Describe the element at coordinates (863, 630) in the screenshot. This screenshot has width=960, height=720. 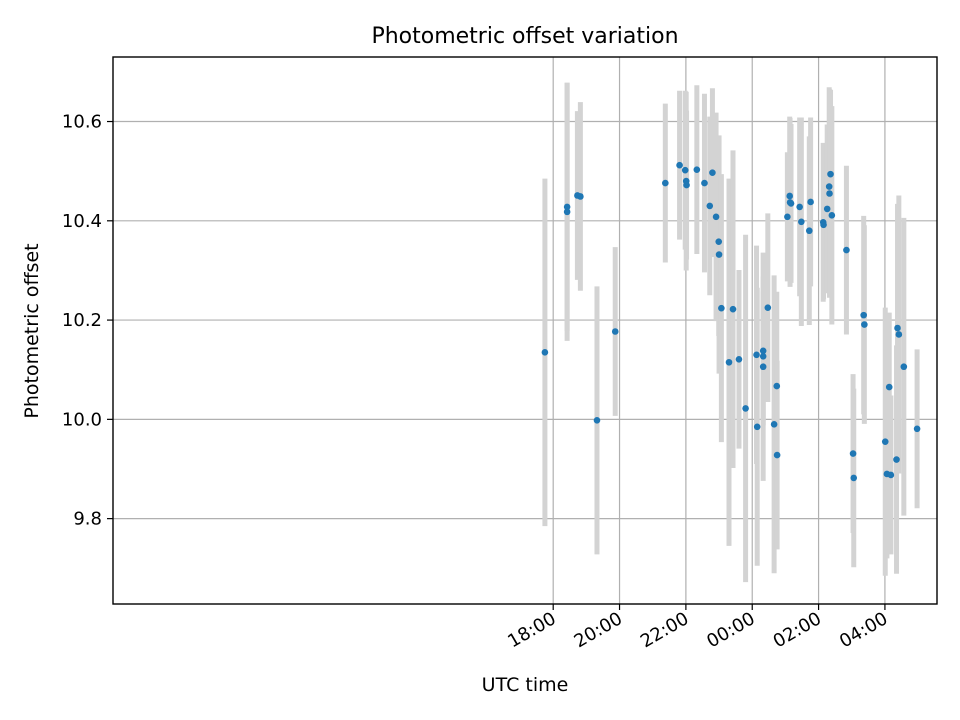
I see `x-tick-label: 04:00` at that location.